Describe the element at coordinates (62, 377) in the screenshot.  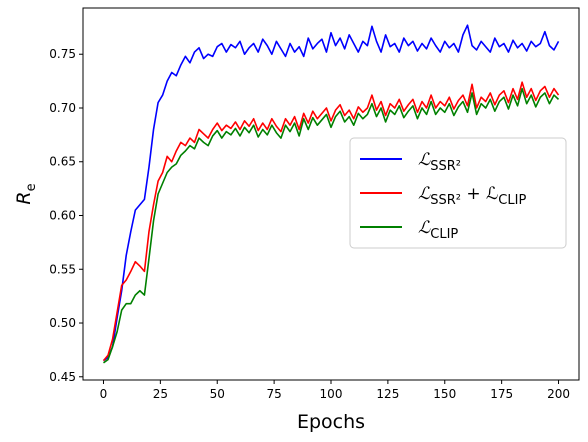
I see `y-tick-label: 0.45` at that location.